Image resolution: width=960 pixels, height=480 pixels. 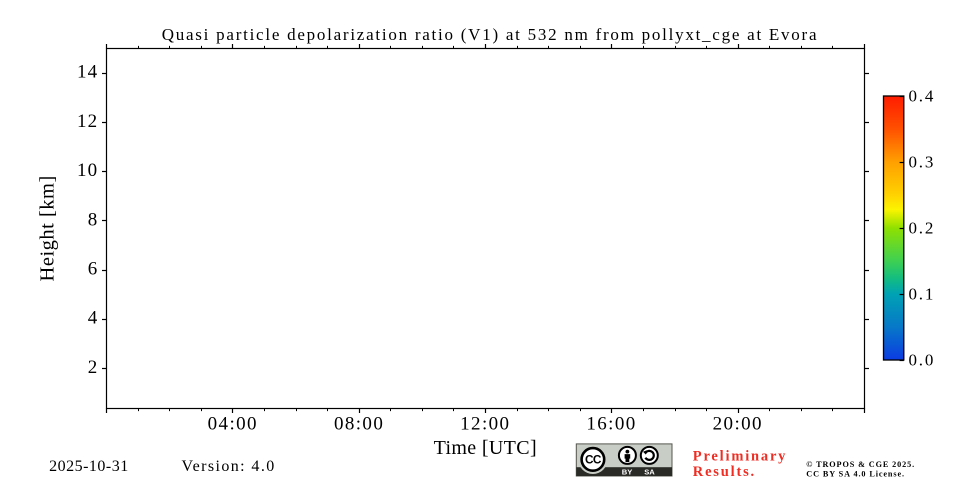 What do you see at coordinates (229, 466) in the screenshot?
I see `svg-text: Version: 4.0` at bounding box center [229, 466].